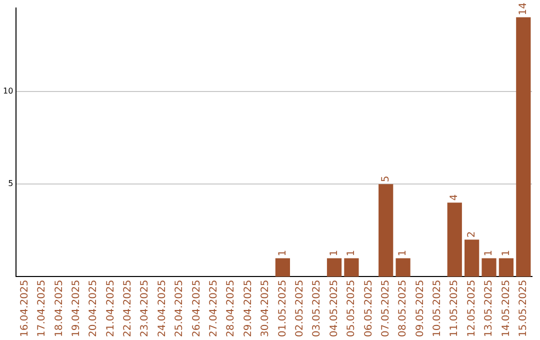 The image size is (540, 340). Describe the element at coordinates (454, 197) in the screenshot. I see `data-label: 4` at that location.